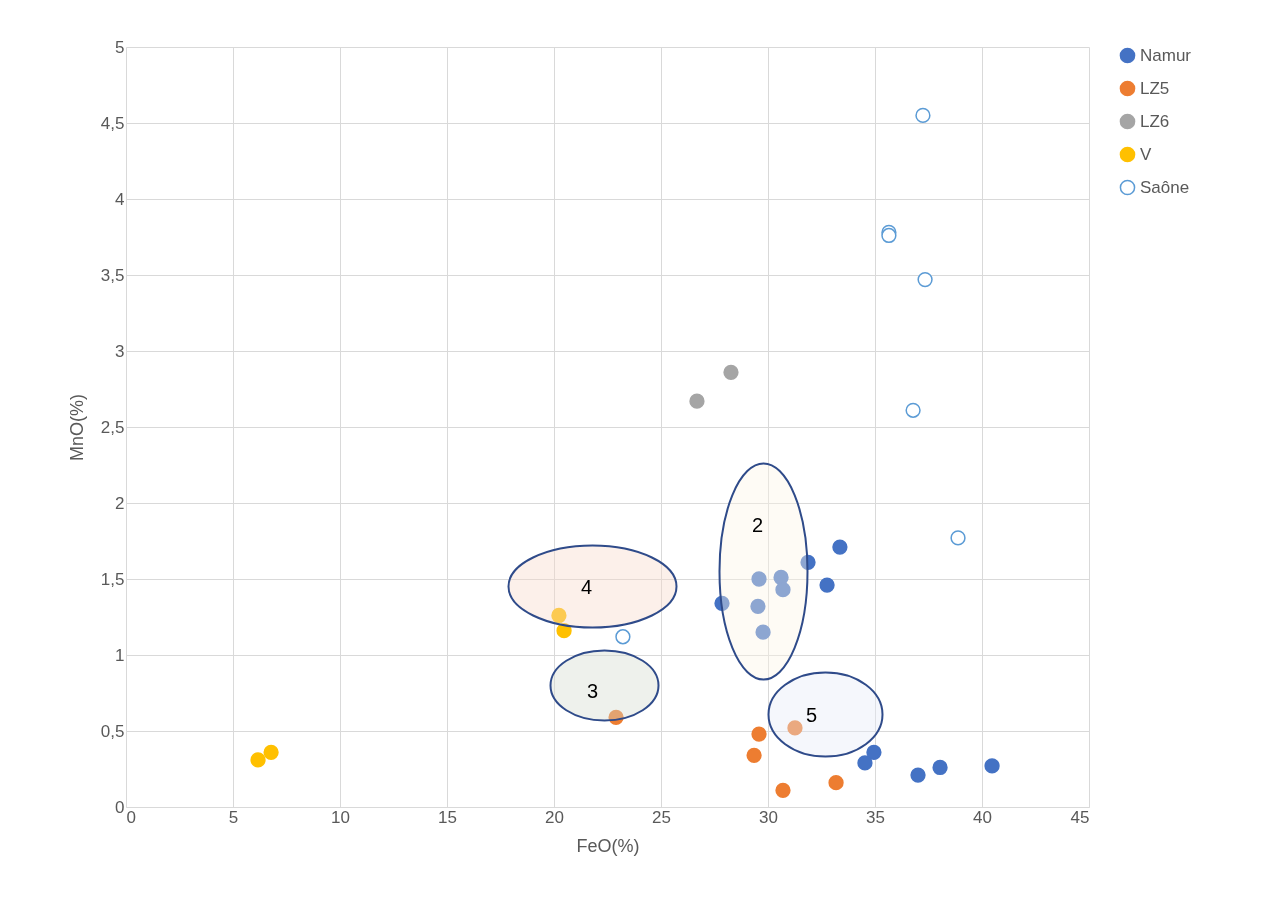  Describe the element at coordinates (112, 275) in the screenshot. I see `y-tick-label: 3,5` at that location.